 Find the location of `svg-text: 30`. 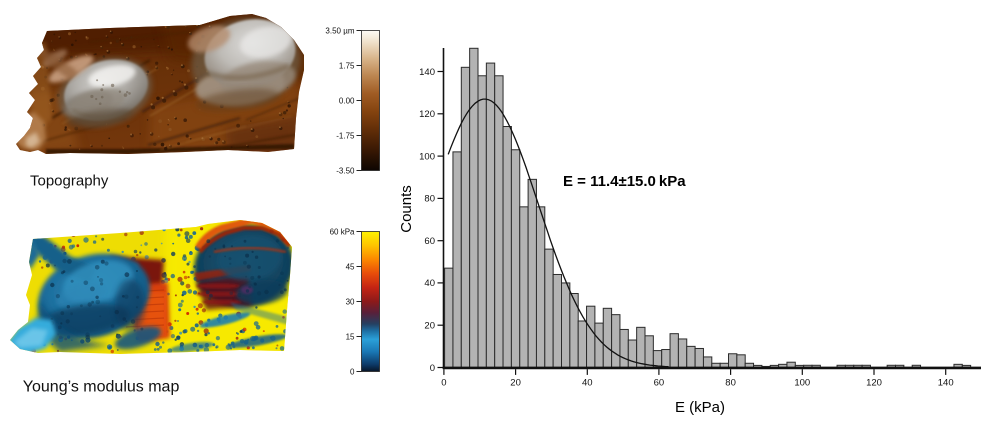

svg-text: 30 is located at coordinates (350, 301).